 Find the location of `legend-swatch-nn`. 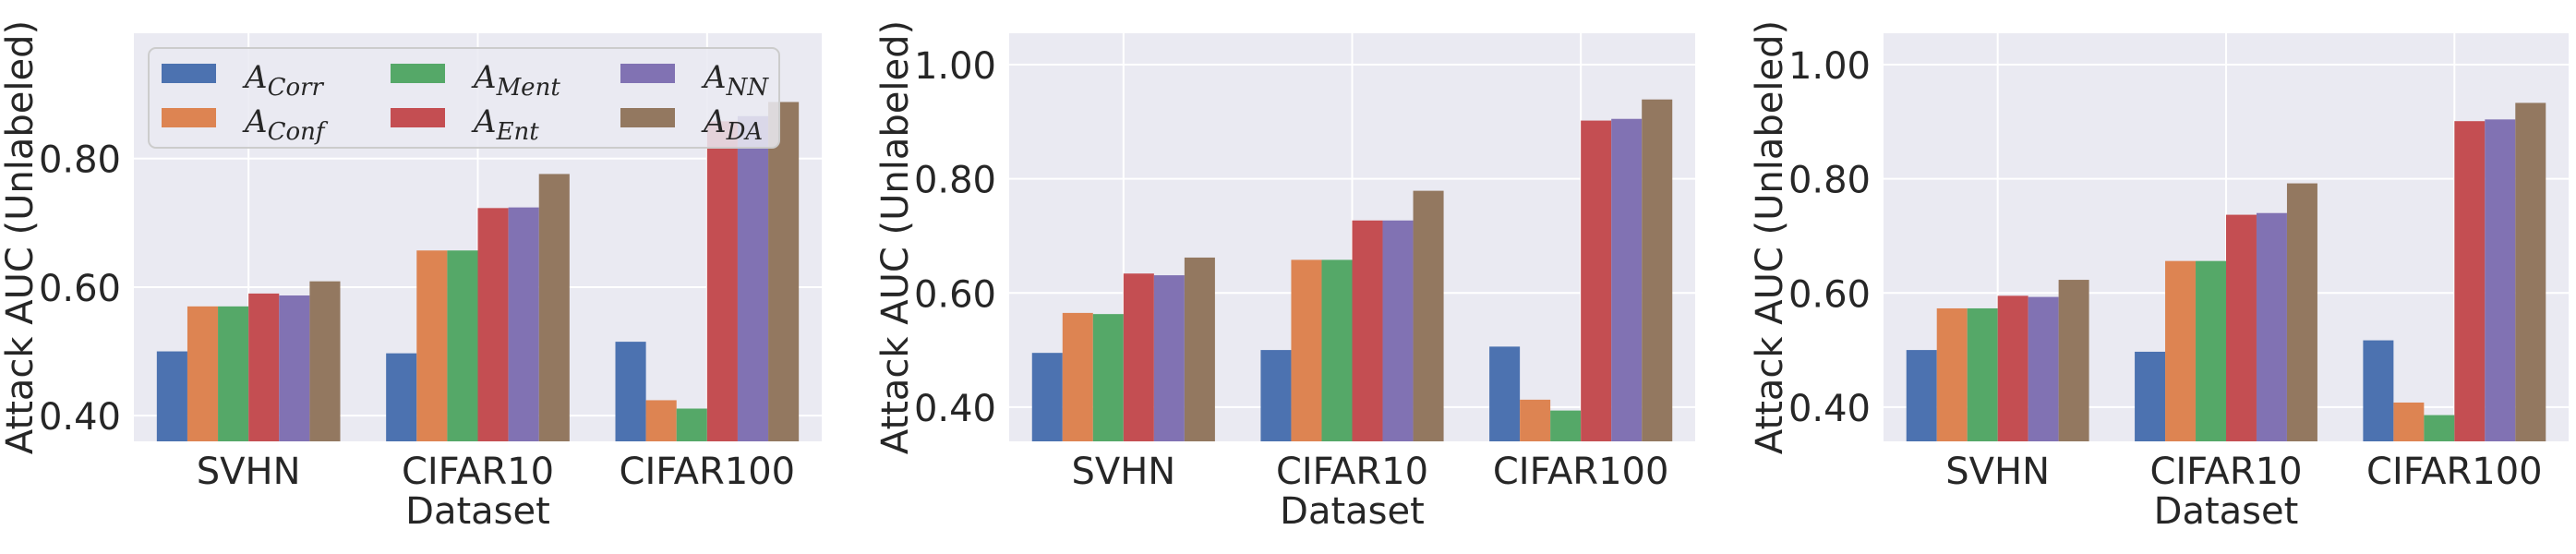

legend-swatch-nn is located at coordinates (647, 74).